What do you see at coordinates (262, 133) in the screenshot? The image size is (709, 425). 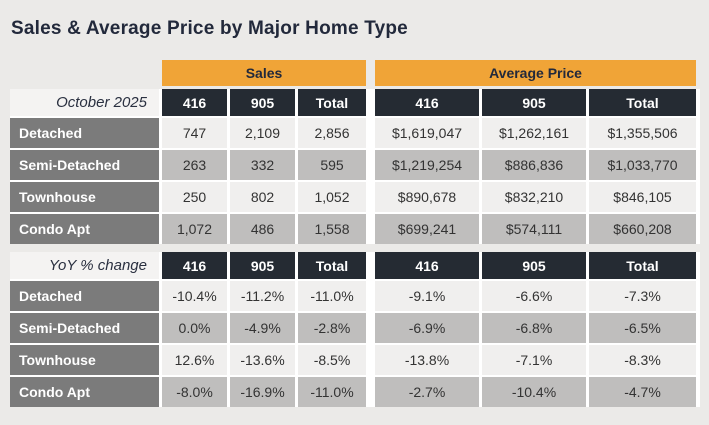 I see `cell: 2,109` at bounding box center [262, 133].